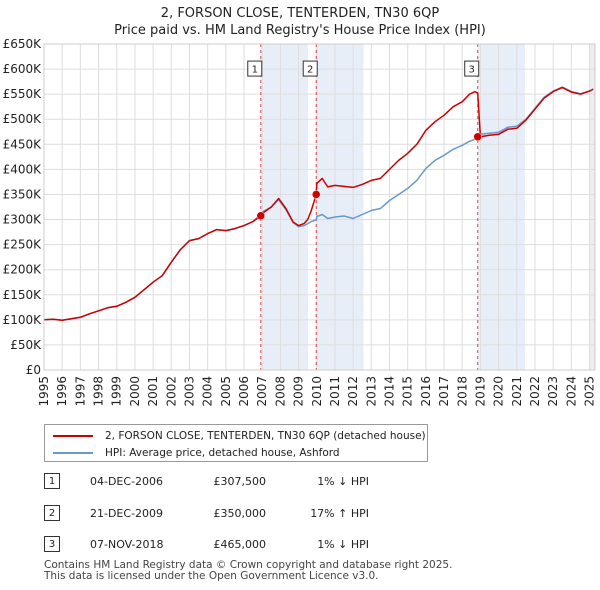 The width and height of the screenshot is (600, 590). Describe the element at coordinates (335, 391) in the screenshot. I see `x-tick-label: 2011` at that location.